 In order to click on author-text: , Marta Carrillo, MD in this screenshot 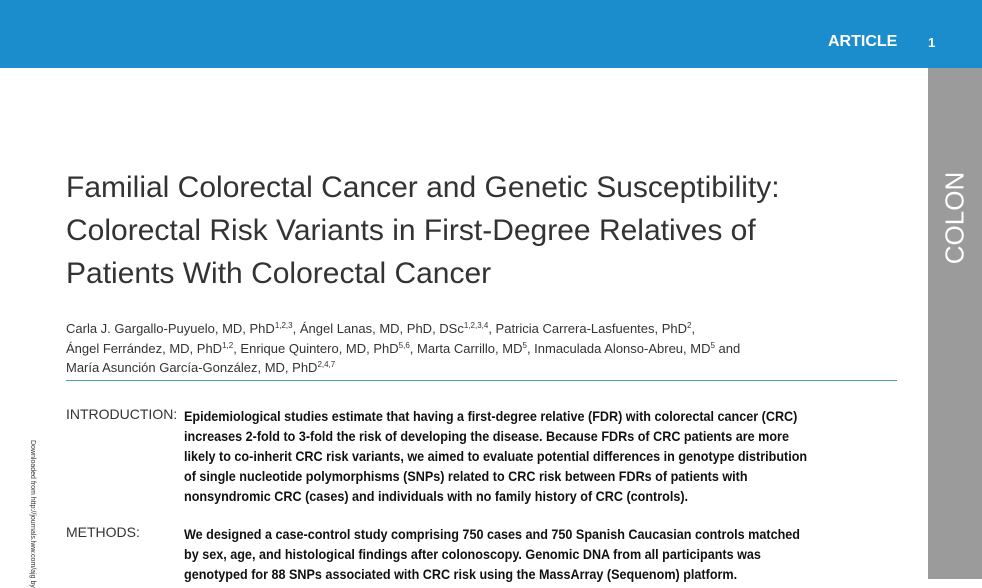, I will do `click(466, 348)`.